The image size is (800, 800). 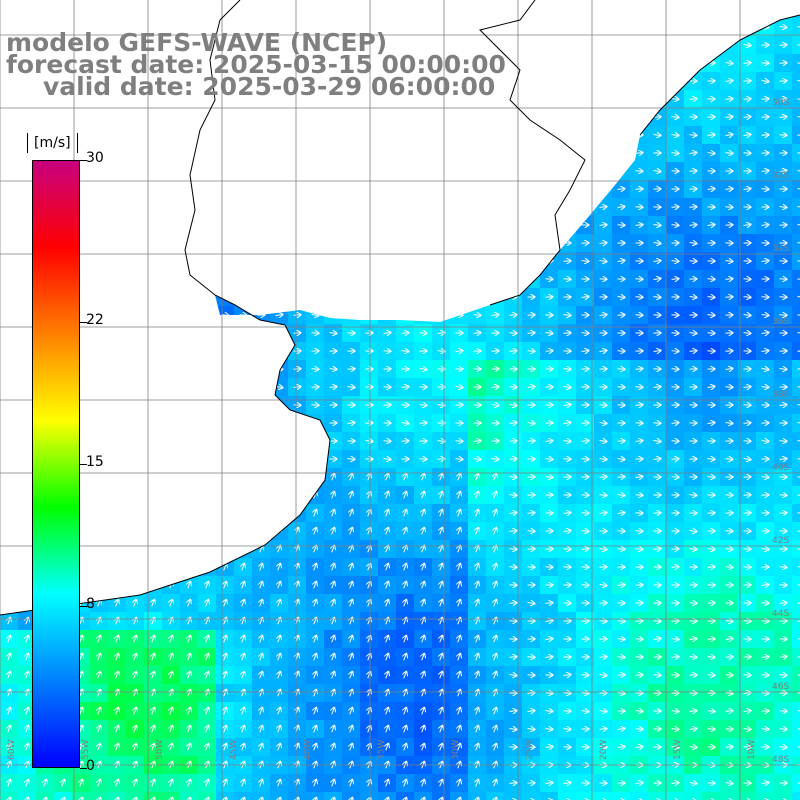 What do you see at coordinates (95, 158) in the screenshot?
I see `colorbar-tick-label: 30` at bounding box center [95, 158].